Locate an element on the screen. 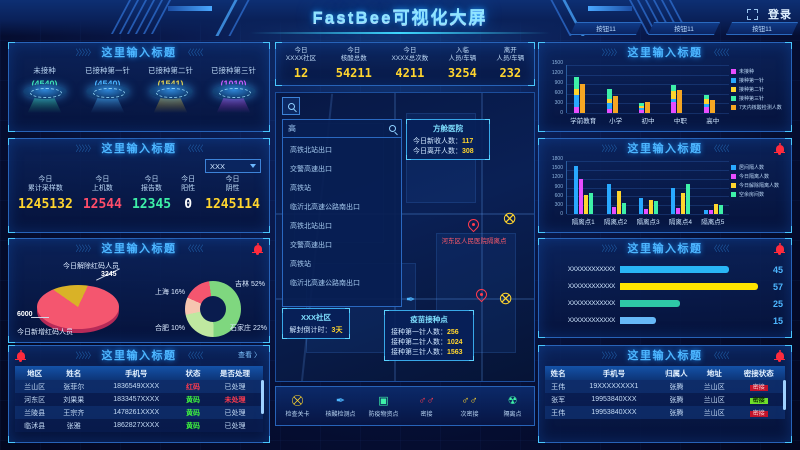  table-row: 张军 19953840XXX 张腾 兰山区 密接 is located at coordinates (665, 399).